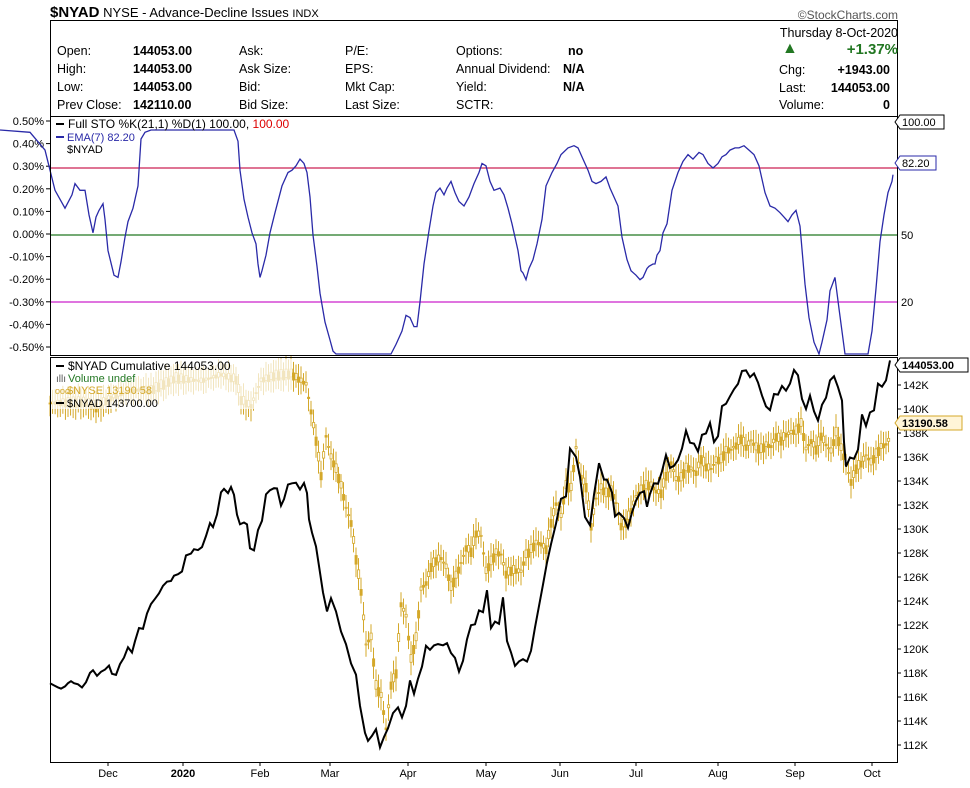 The width and height of the screenshot is (970, 788). What do you see at coordinates (28, 235) in the screenshot?
I see `sto-y-tick-label: 0.00%` at bounding box center [28, 235].